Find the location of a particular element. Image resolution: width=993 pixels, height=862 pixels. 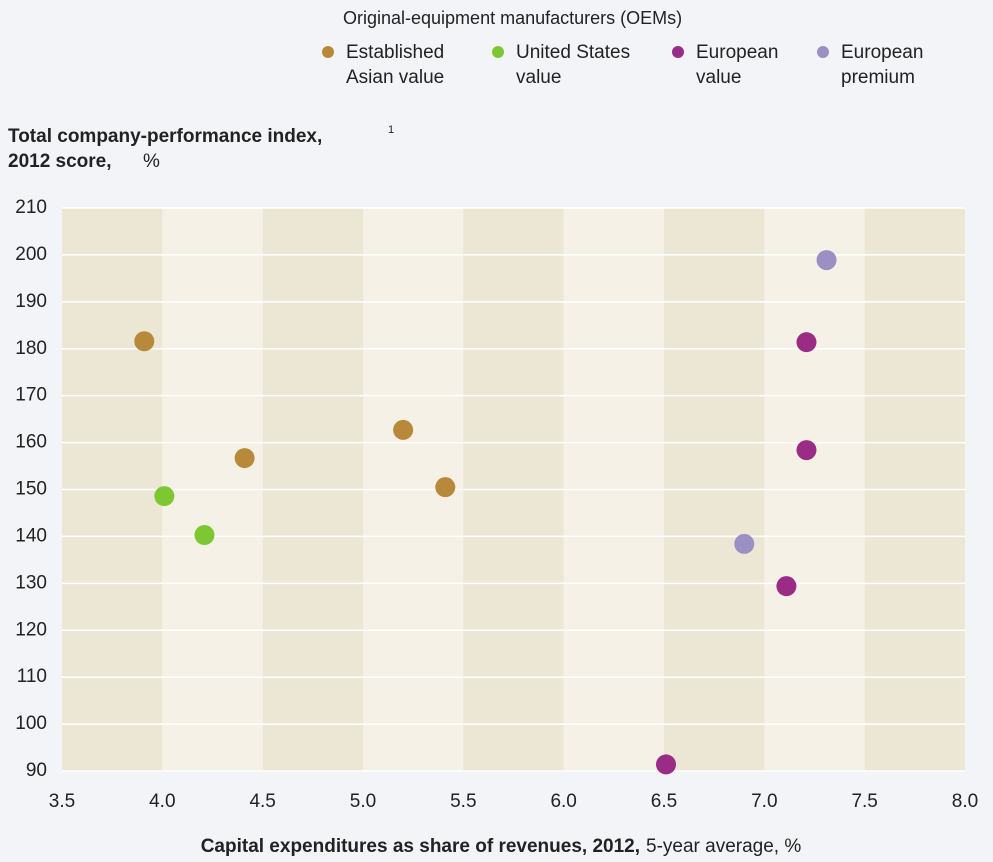

x-tick-label: 6.5 is located at coordinates (664, 801).